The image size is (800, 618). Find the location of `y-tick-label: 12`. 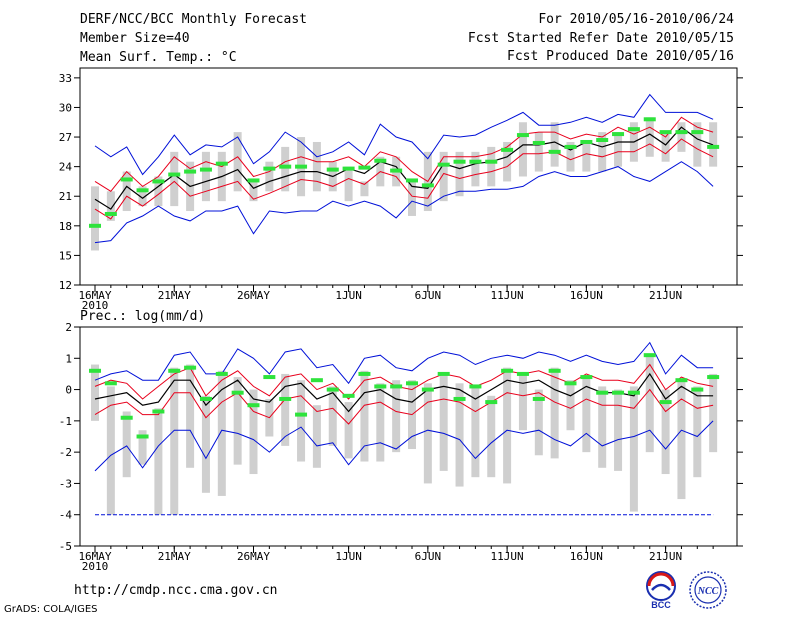

y-tick-label: 12 is located at coordinates (65, 285).